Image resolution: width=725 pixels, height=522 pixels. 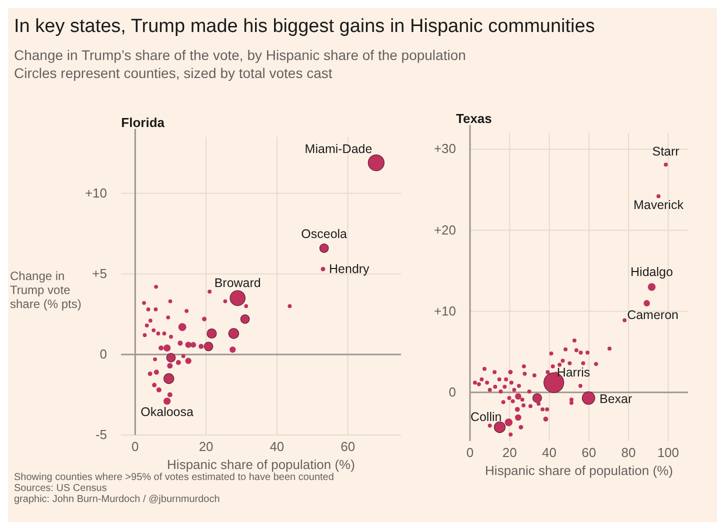 What do you see at coordinates (174, 477) in the screenshot?
I see `text: Showing counties where >95% of votes estimated to have been counted` at bounding box center [174, 477].